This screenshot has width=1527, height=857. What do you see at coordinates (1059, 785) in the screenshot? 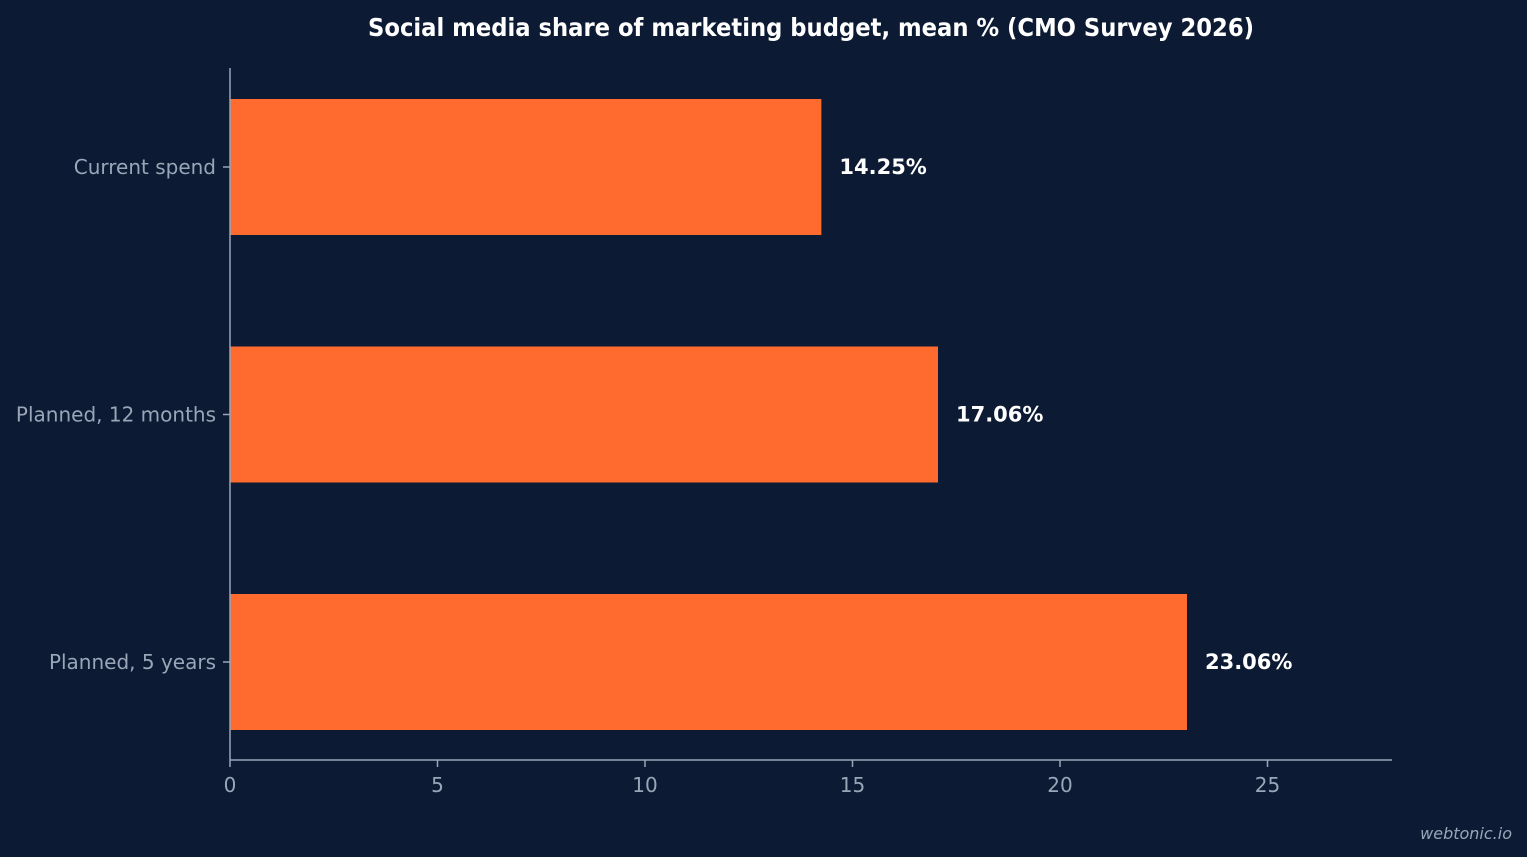
I see `x-tick-label: 20` at bounding box center [1059, 785].